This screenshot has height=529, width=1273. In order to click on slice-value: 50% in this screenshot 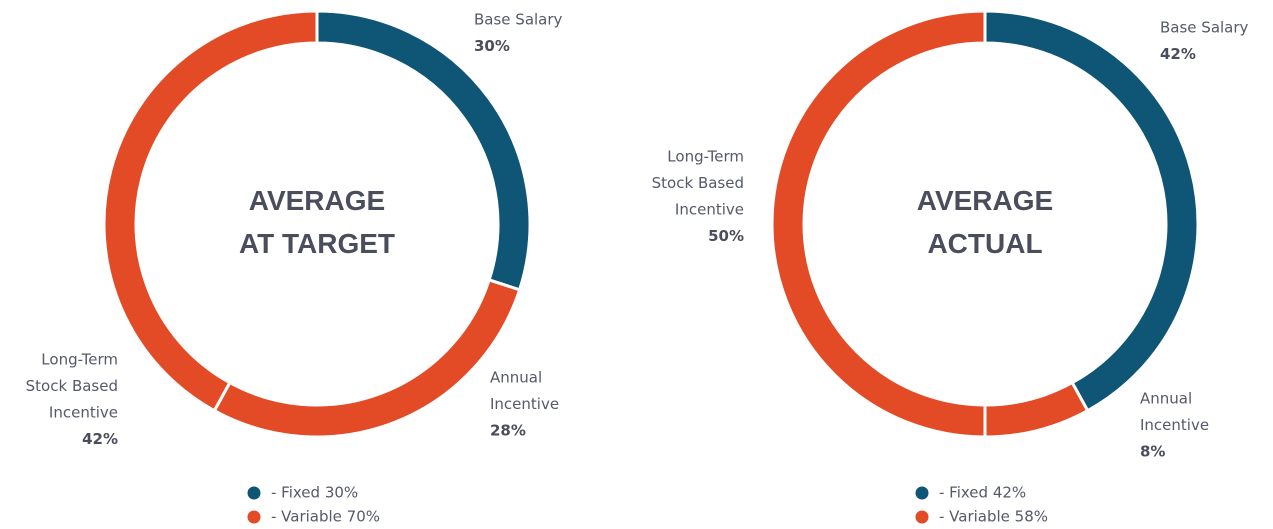, I will do `click(726, 236)`.